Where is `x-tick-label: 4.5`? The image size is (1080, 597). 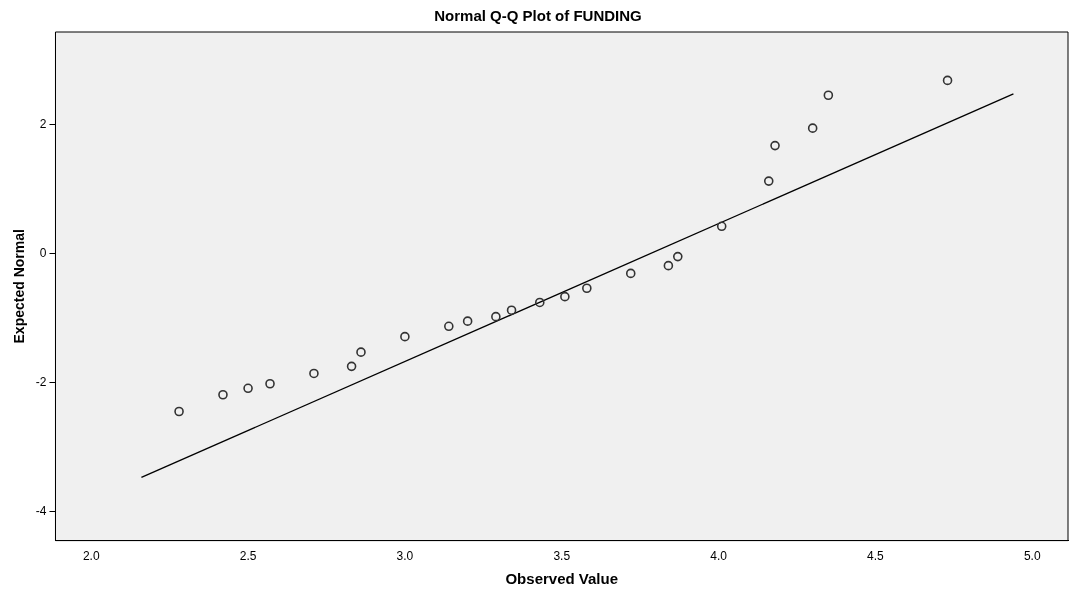
x-tick-label: 4.5 is located at coordinates (876, 556).